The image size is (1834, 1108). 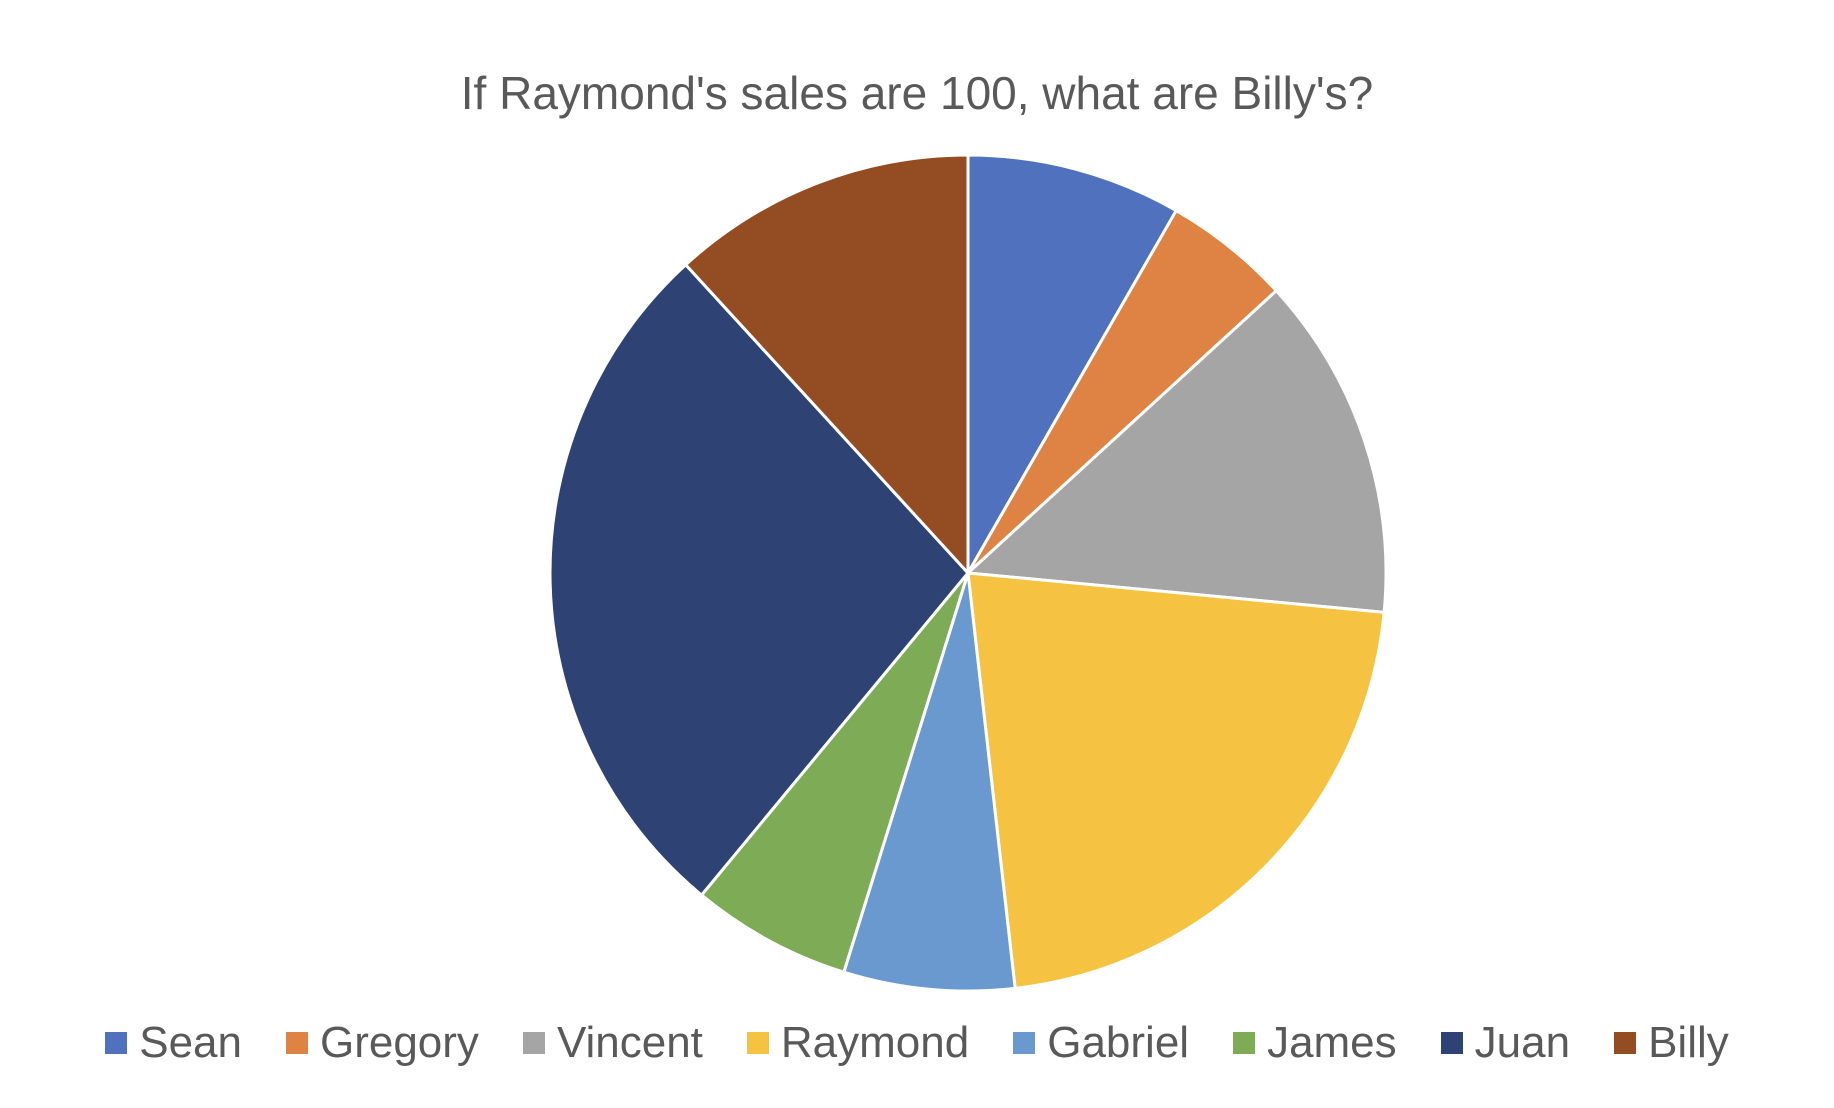 I want to click on legend-label: Sean, so click(x=190, y=1042).